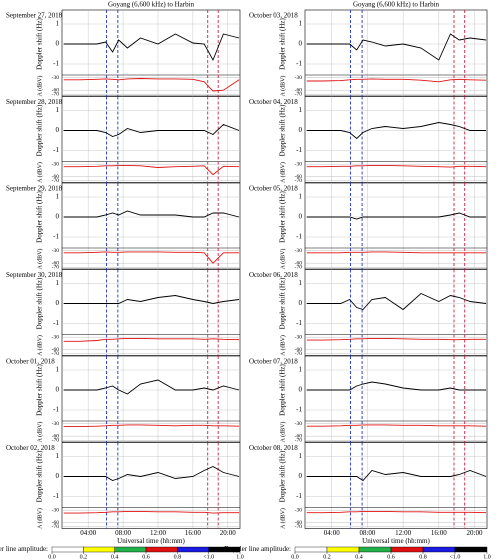 The image size is (500, 560). I want to click on colorbar-tick-label: <1.0, so click(208, 557).